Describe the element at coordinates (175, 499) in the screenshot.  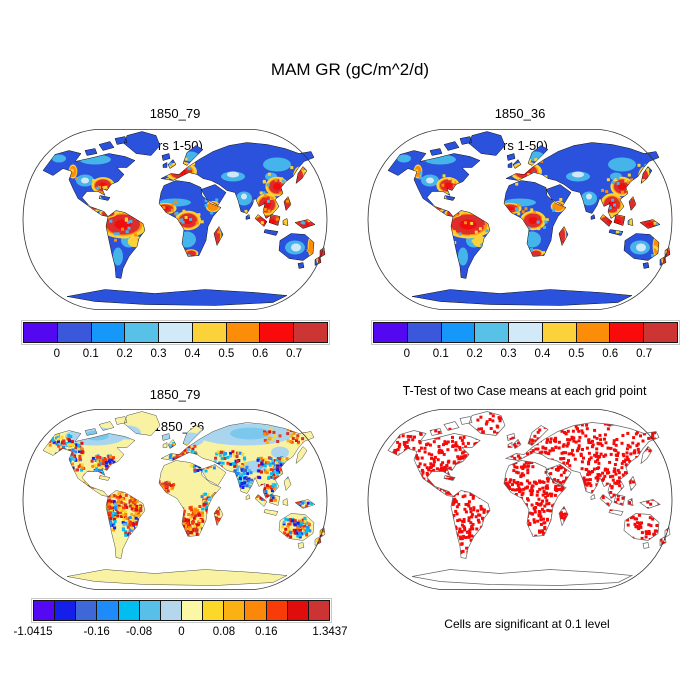
I see `map-difference` at that location.